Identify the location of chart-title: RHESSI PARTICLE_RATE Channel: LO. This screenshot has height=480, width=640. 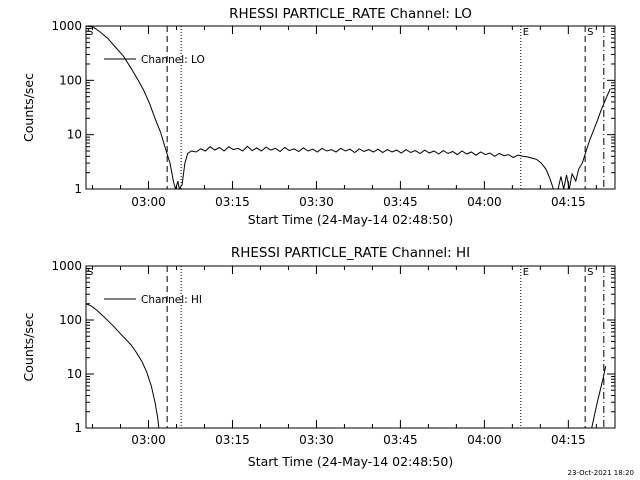
(350, 14).